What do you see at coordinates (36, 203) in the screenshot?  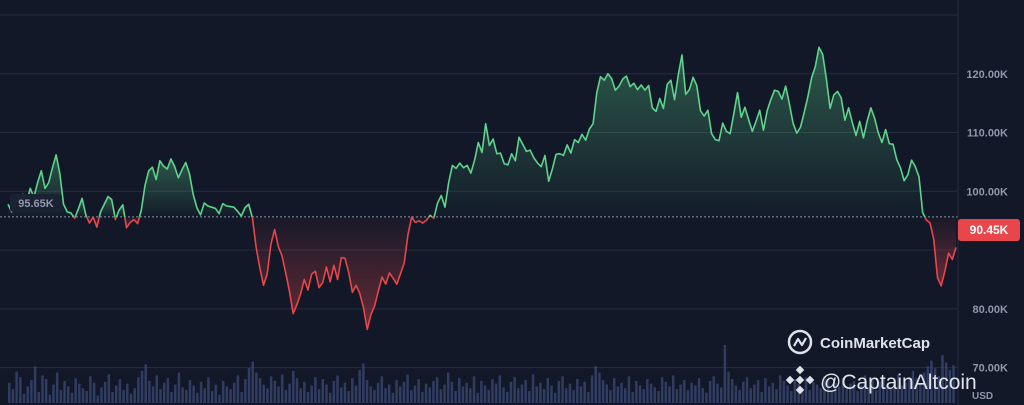 I see `baseline-badge-bg` at bounding box center [36, 203].